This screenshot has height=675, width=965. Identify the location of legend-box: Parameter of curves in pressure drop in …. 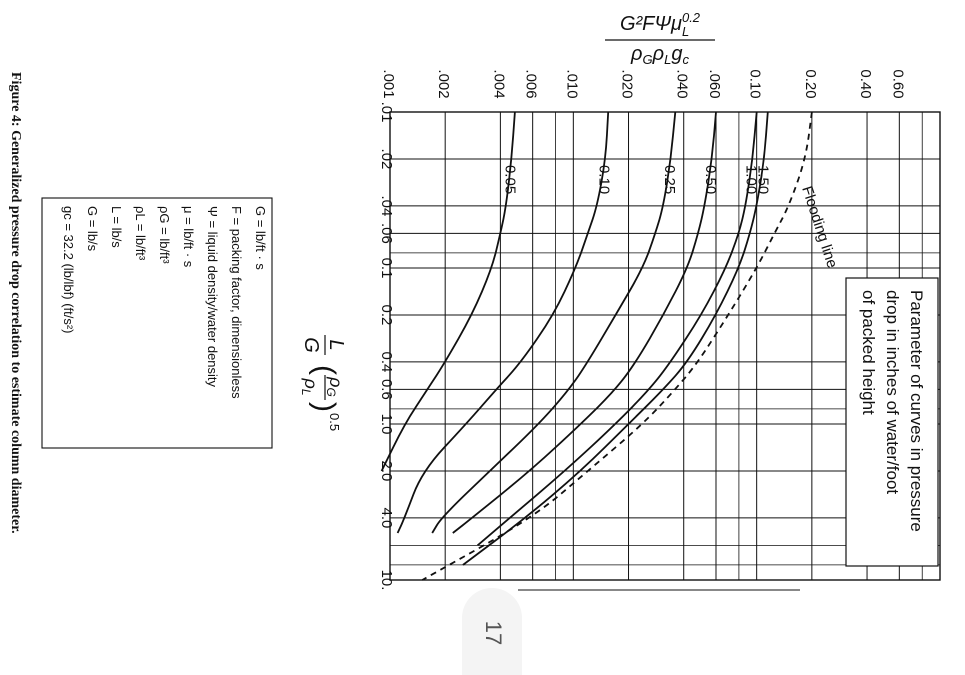
(892, 422).